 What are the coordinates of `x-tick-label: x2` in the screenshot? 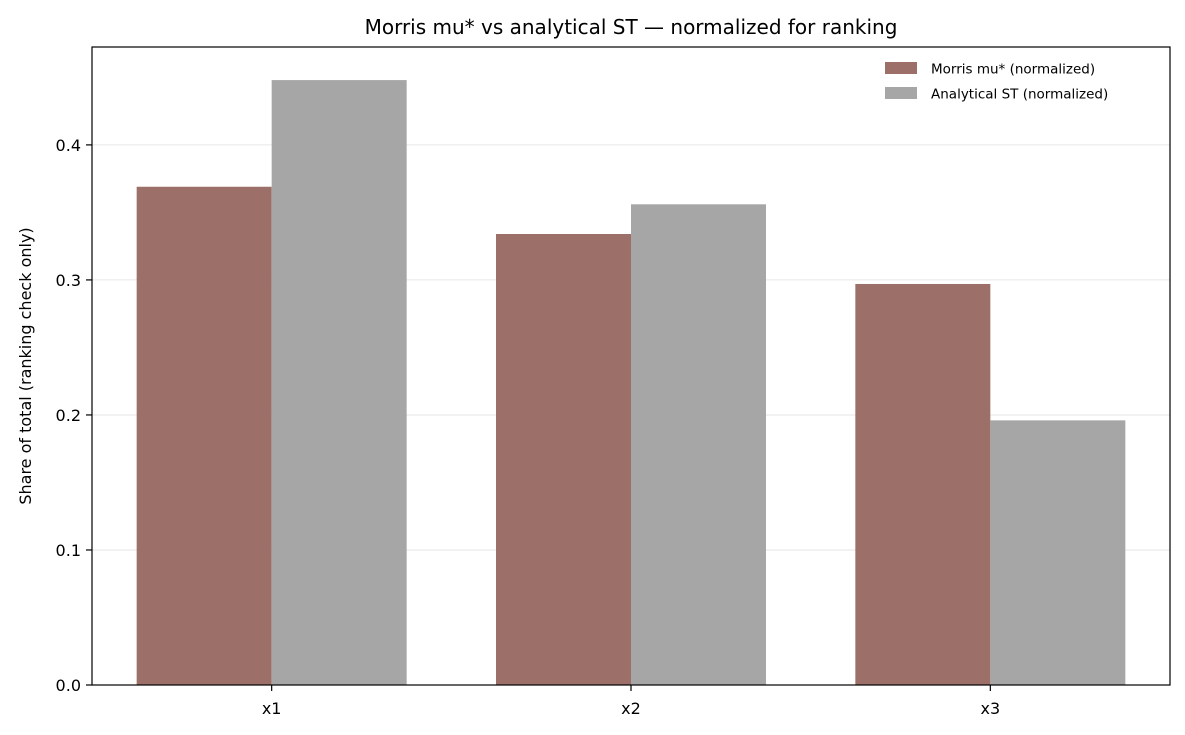 It's located at (631, 708).